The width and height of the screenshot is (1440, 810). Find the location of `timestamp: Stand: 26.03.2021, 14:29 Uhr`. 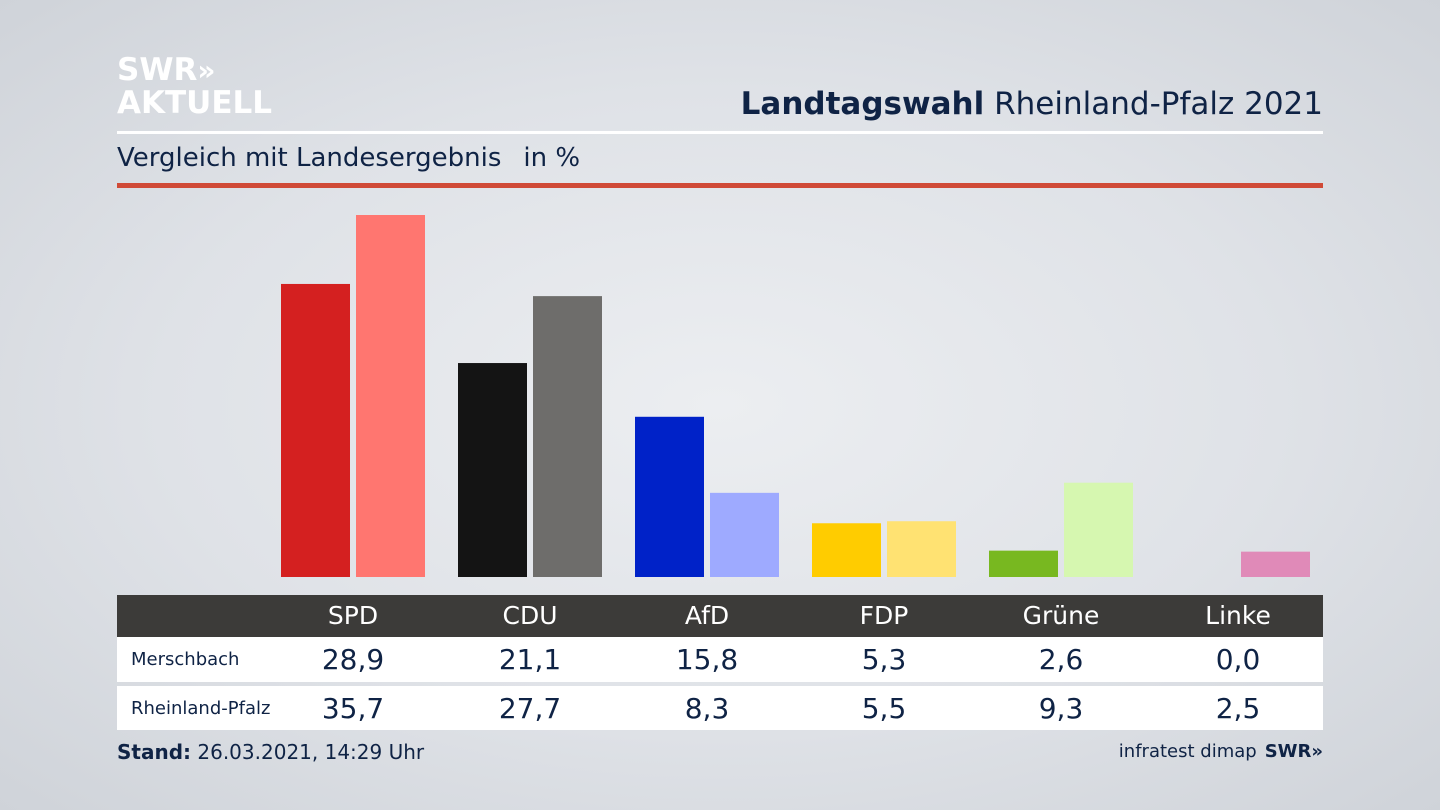

timestamp: Stand: 26.03.2021, 14:29 Uhr is located at coordinates (271, 752).